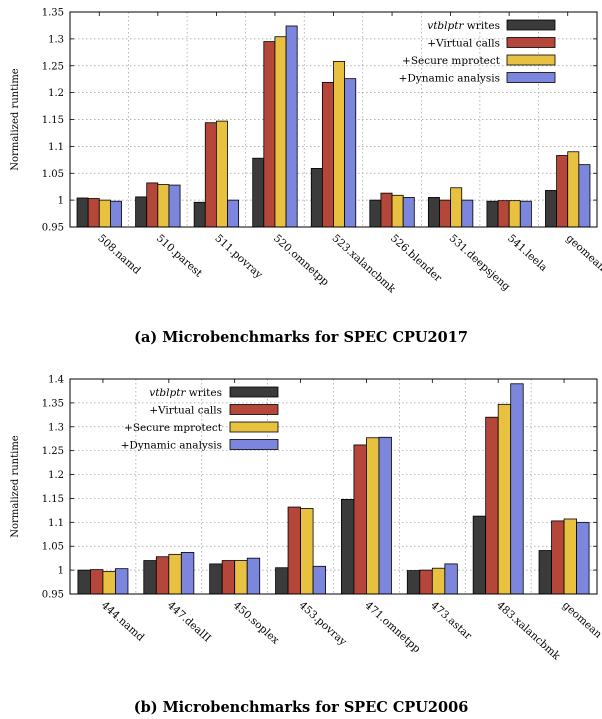 The height and width of the screenshot is (719, 602). Describe the element at coordinates (416, 258) in the screenshot. I see `x-tick-label: 526.blender` at that location.